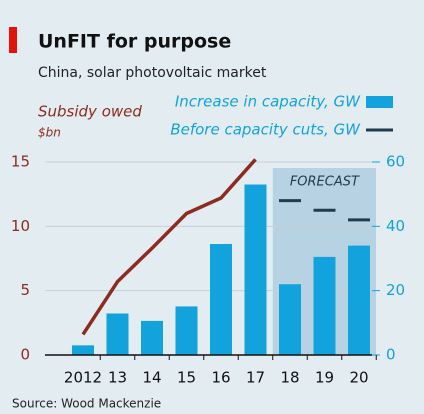  I want to click on x-tick-label: 16, so click(220, 378).